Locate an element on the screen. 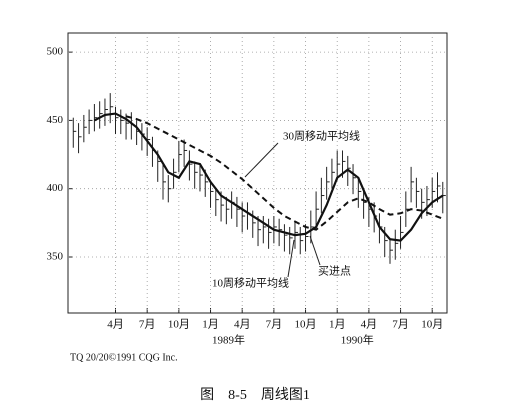  y-tick-label: 400 is located at coordinates (55, 188).